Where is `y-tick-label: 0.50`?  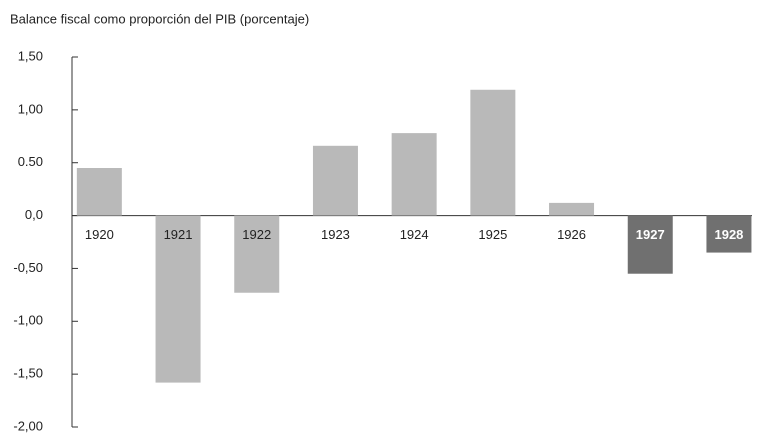
y-tick-label: 0.50 is located at coordinates (30, 161).